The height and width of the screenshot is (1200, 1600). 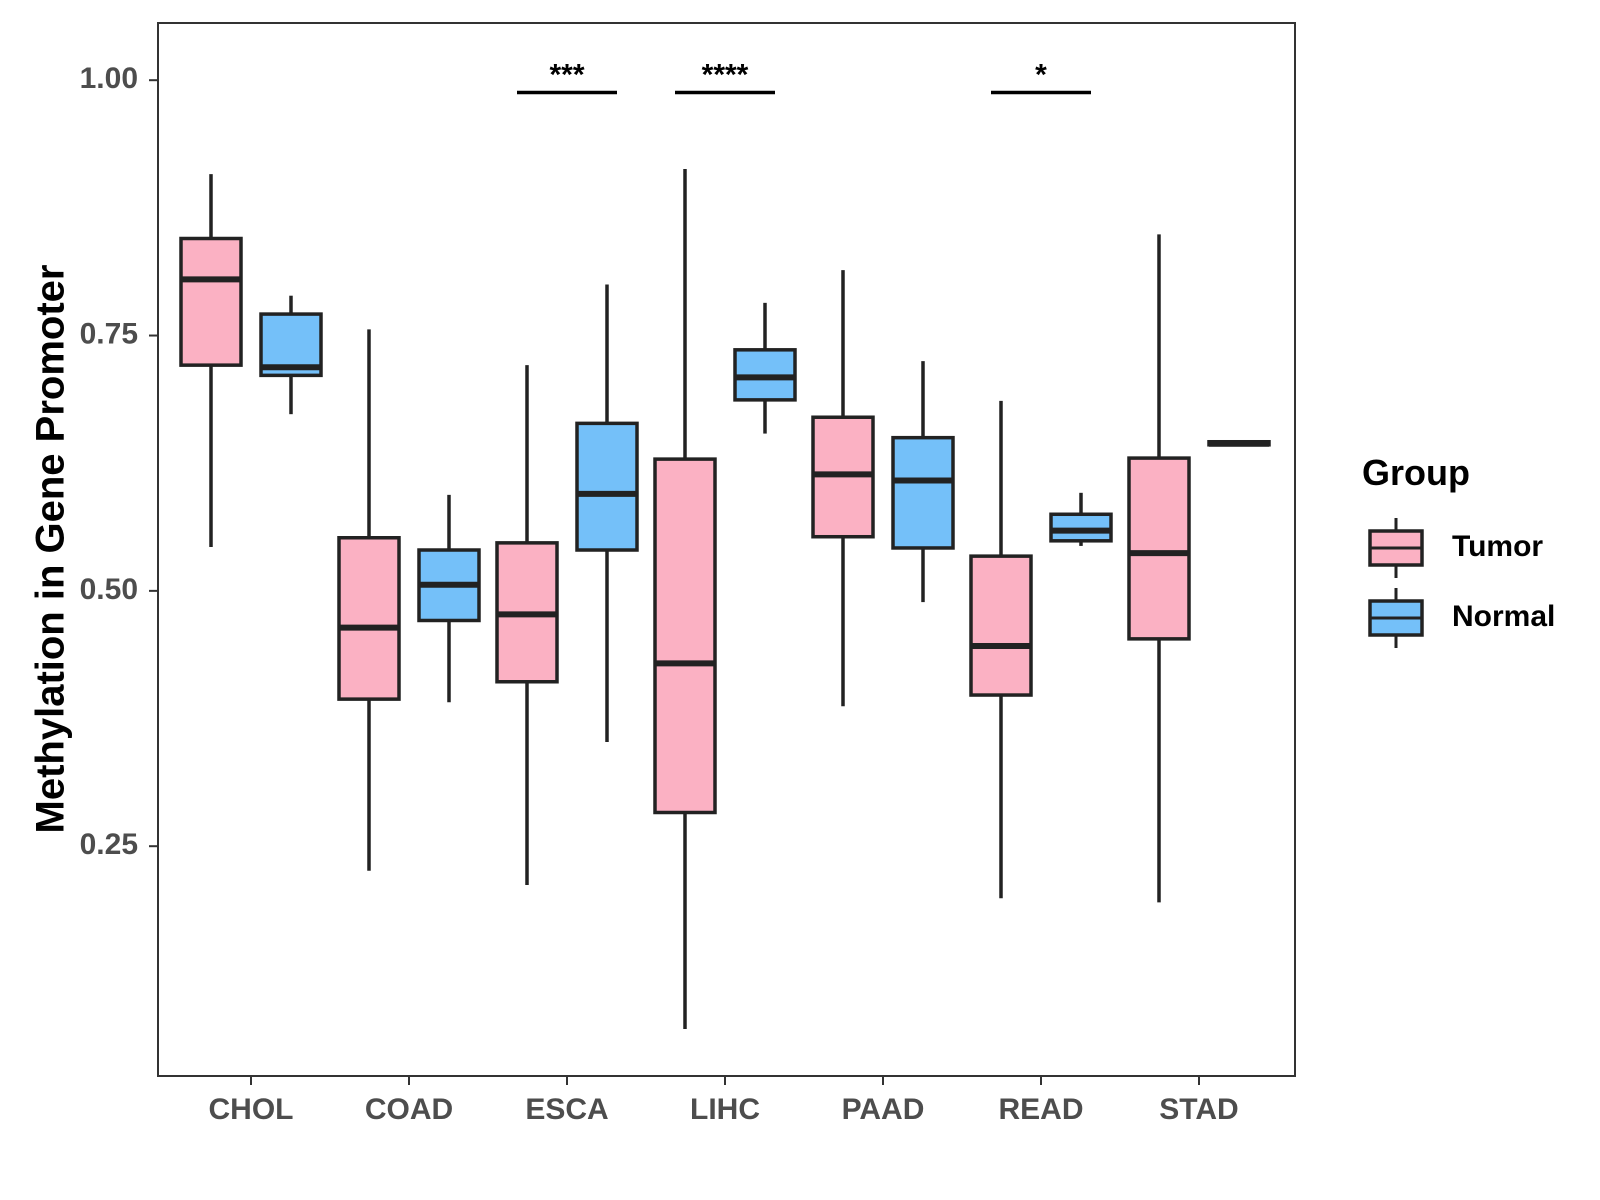 What do you see at coordinates (843, 488) in the screenshot?
I see `box-tumor-paad` at bounding box center [843, 488].